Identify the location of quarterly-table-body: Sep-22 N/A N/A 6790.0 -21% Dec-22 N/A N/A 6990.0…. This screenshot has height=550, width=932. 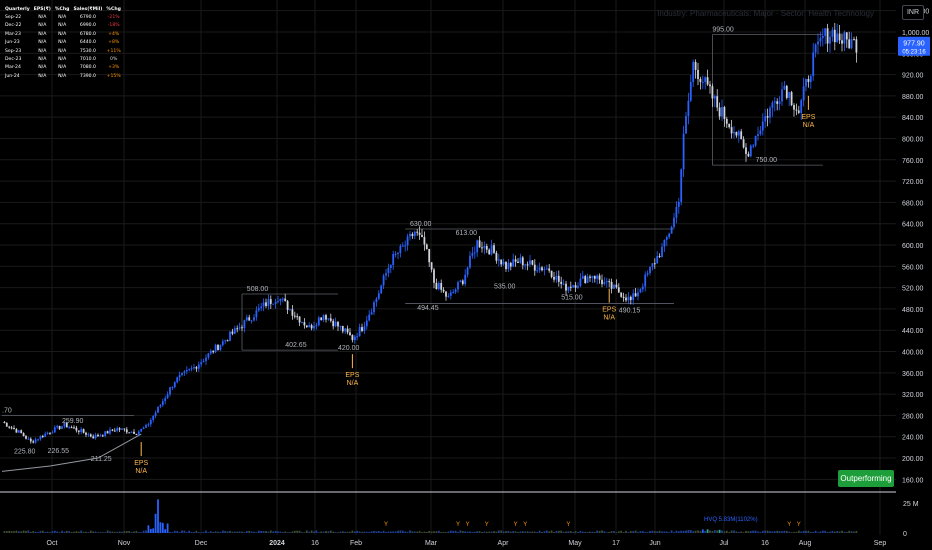
(63, 46).